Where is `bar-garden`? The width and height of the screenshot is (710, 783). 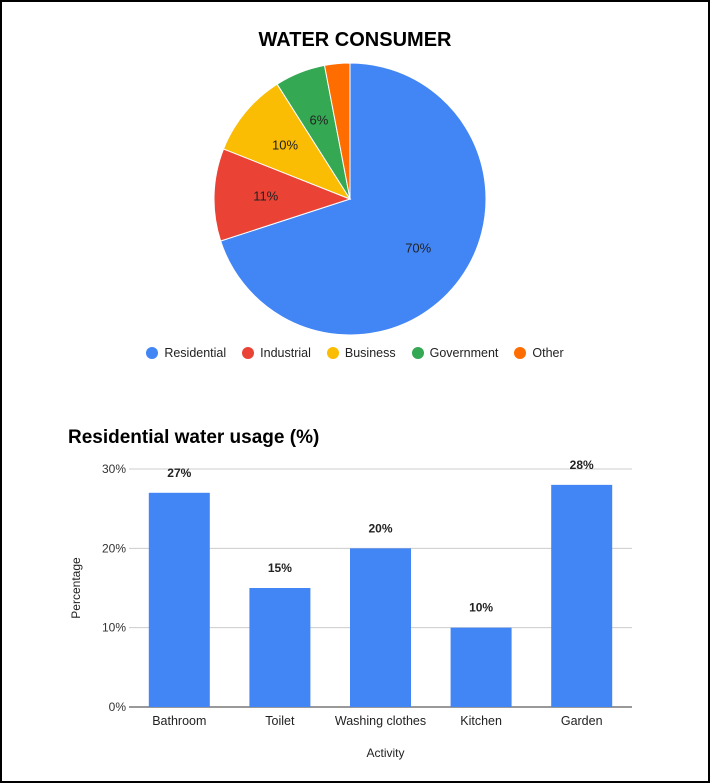
bar-garden is located at coordinates (582, 595).